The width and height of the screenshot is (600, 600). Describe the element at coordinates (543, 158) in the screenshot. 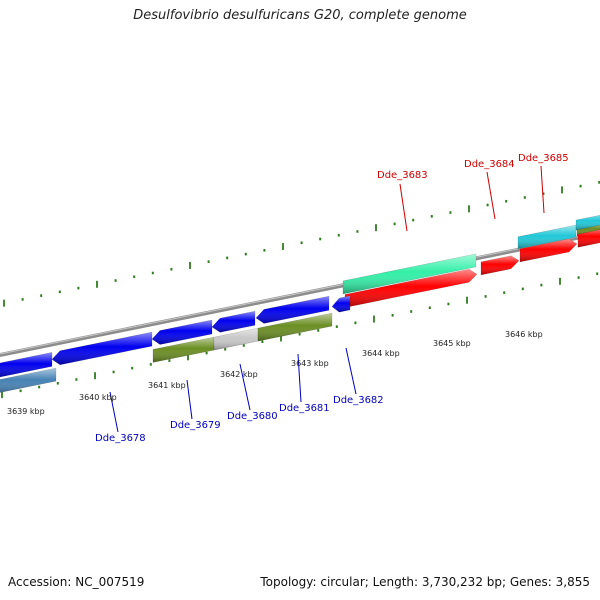

I see `gene-label: Dde_3685` at that location.